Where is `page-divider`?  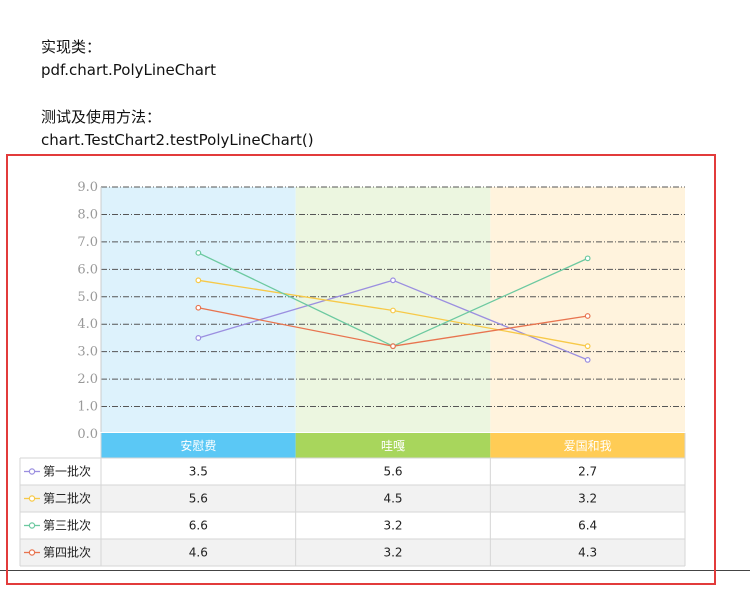
page-divider is located at coordinates (375, 570).